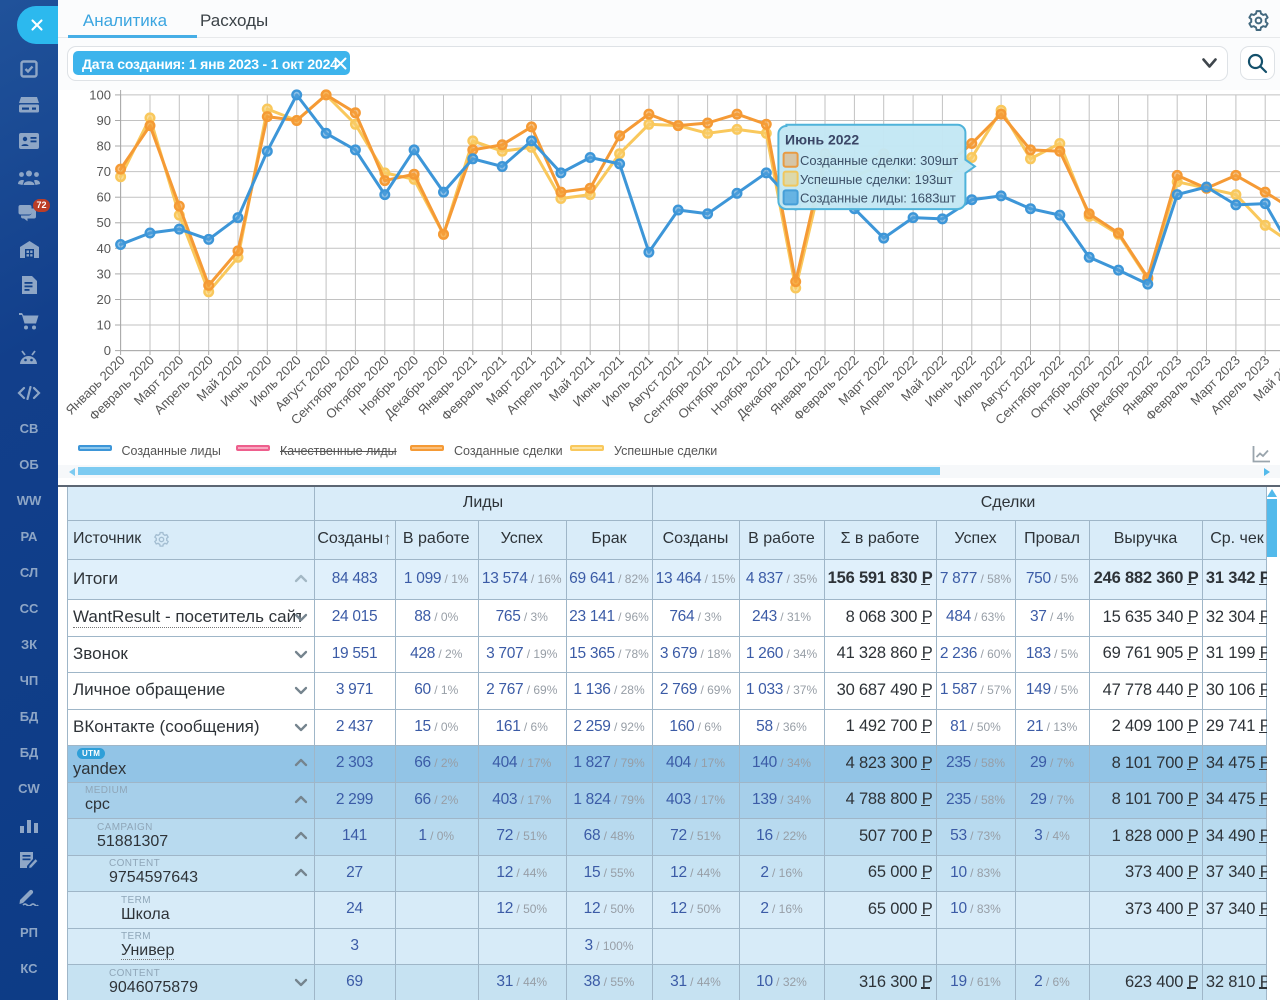 The height and width of the screenshot is (1000, 1280). I want to click on svg-text: 40, so click(104, 248).